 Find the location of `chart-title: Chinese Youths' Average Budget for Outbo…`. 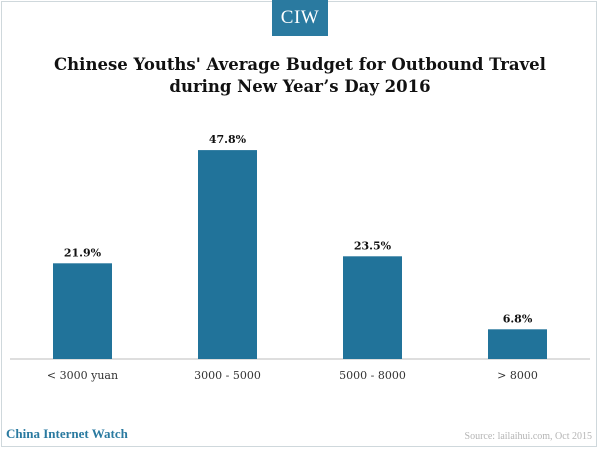

chart-title: Chinese Youths' Average Budget for Outbo… is located at coordinates (300, 76).